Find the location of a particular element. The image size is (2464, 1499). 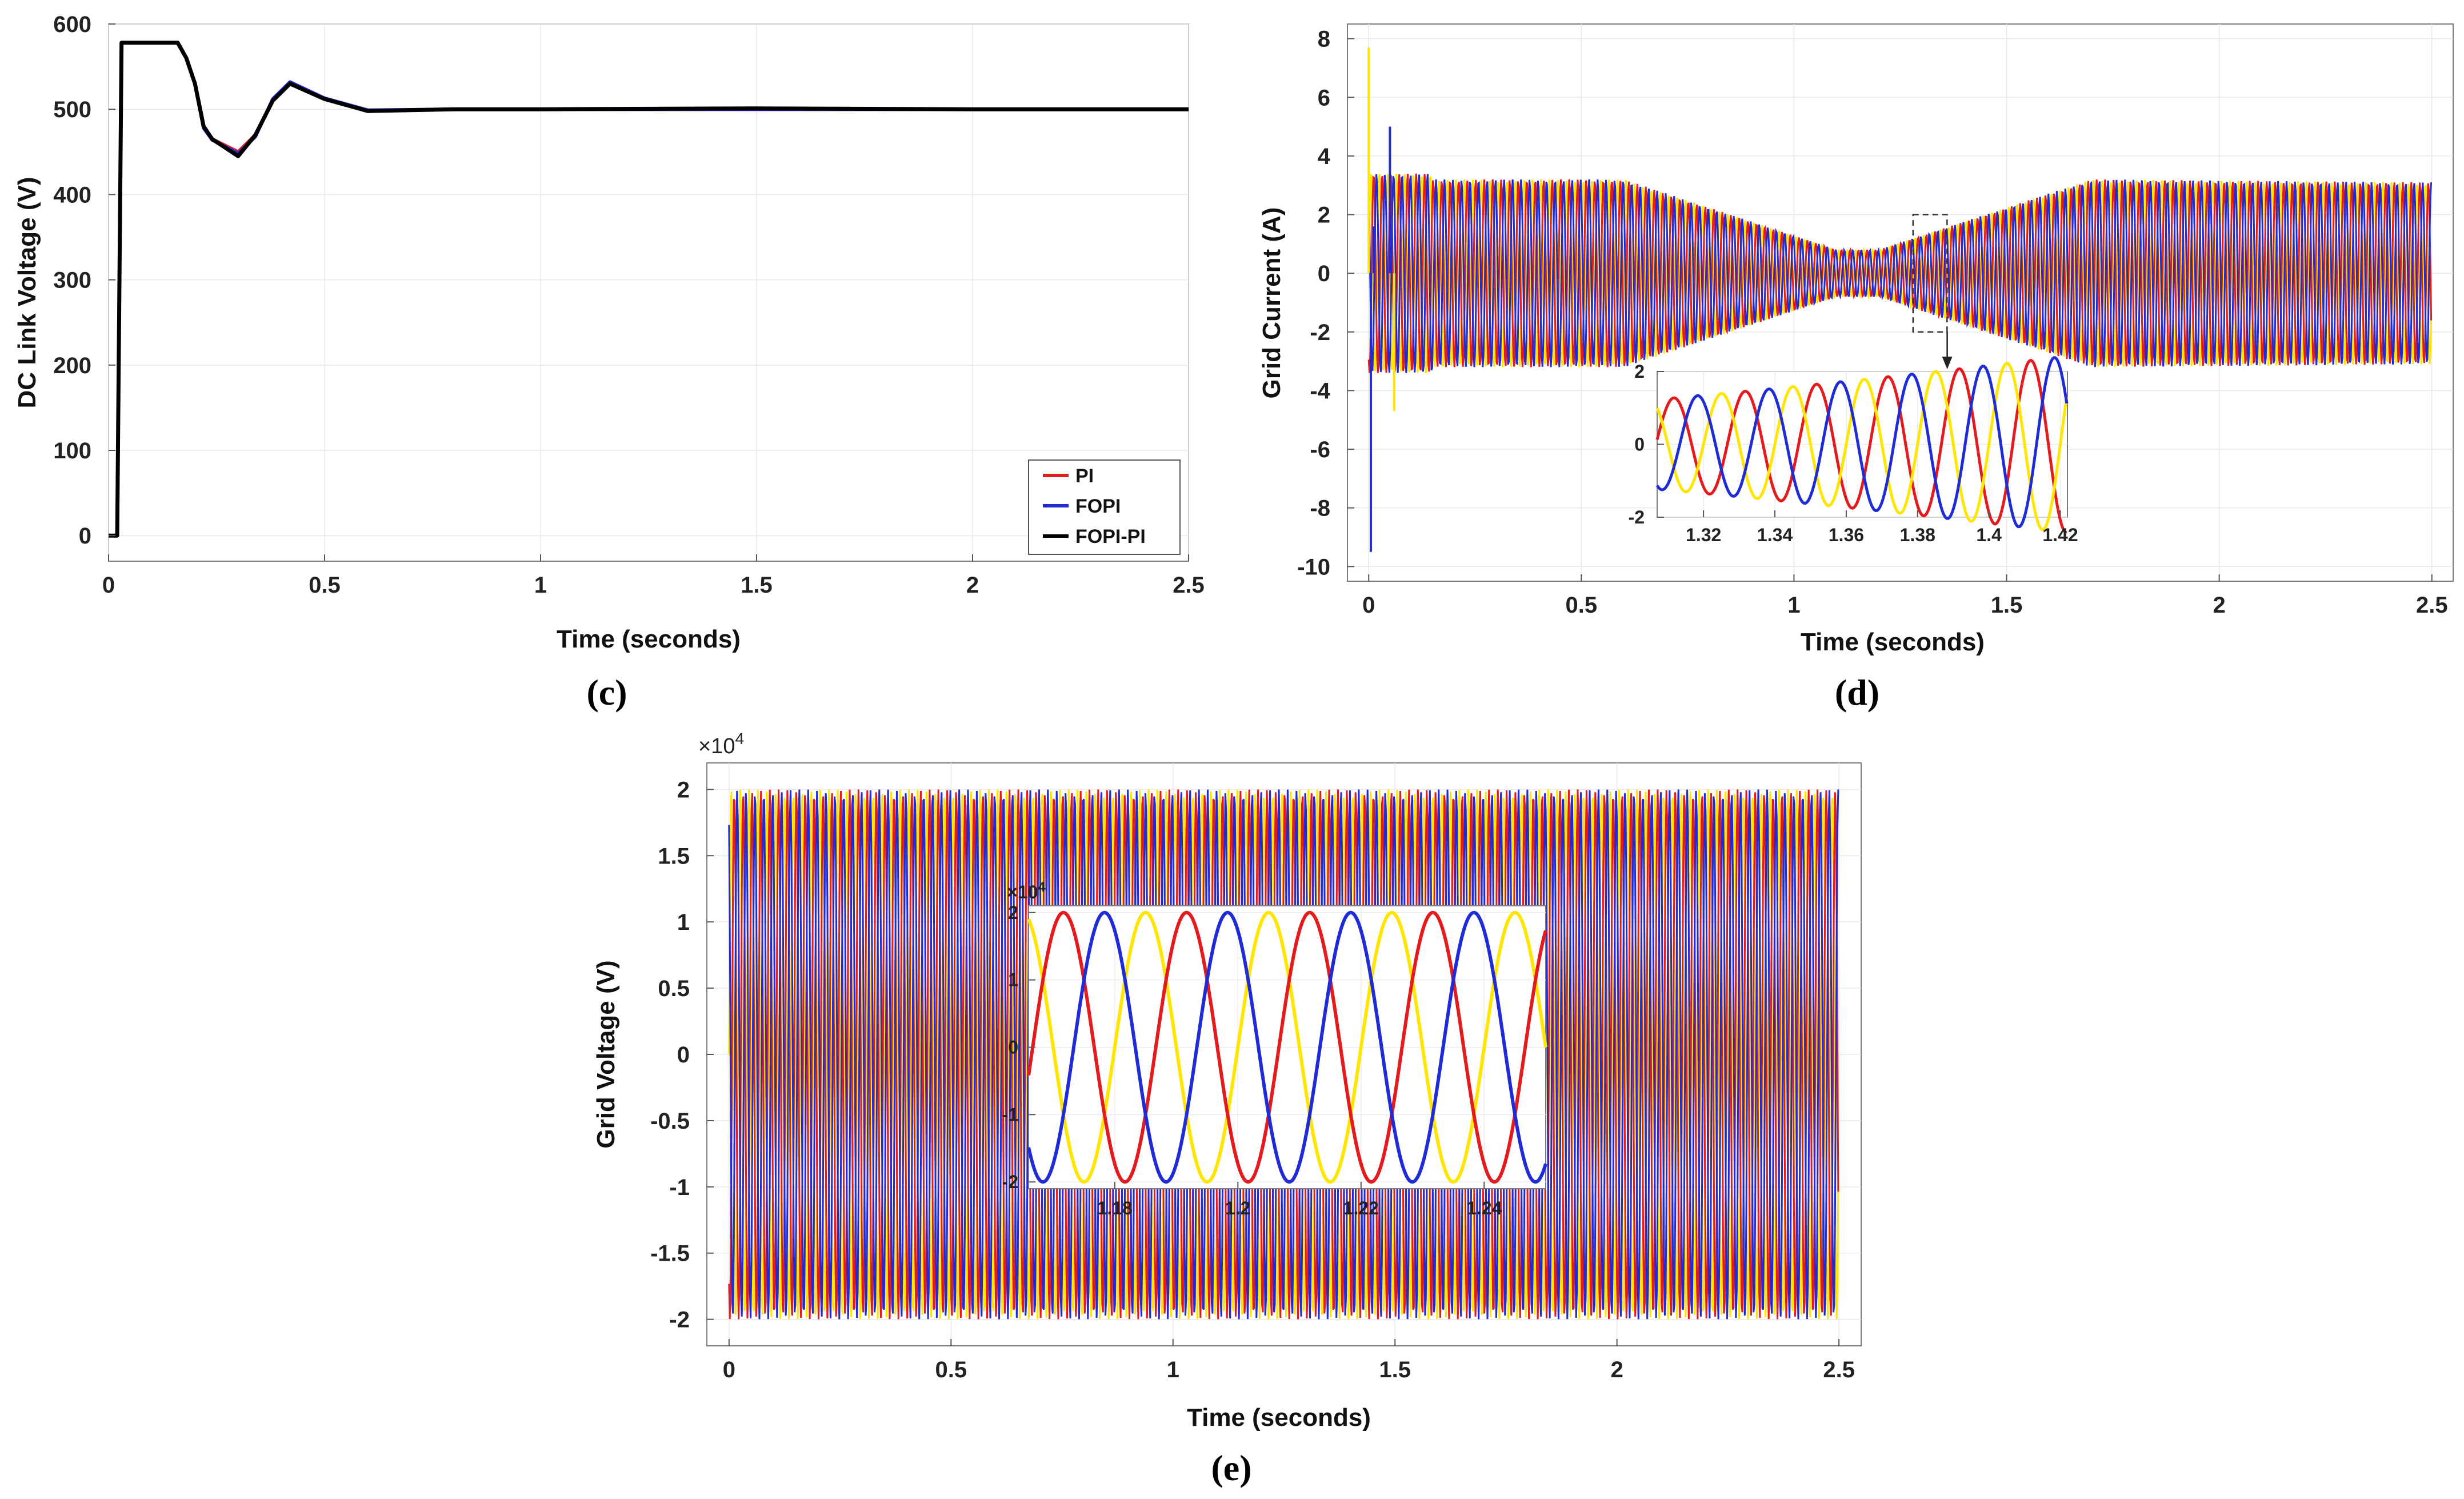

panel-c-x-tick-label: 1.5 is located at coordinates (757, 585).